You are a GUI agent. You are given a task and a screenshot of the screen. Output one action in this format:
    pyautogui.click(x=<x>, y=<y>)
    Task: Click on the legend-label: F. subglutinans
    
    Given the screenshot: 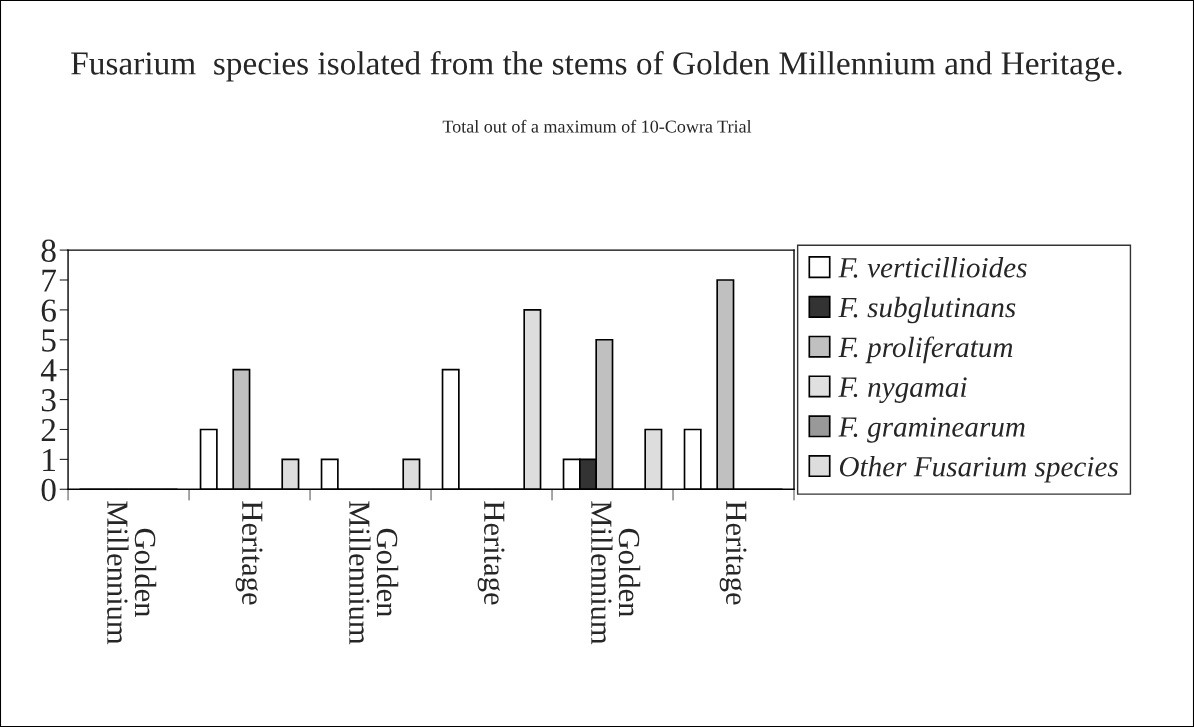 What is the action you would take?
    pyautogui.click(x=927, y=310)
    